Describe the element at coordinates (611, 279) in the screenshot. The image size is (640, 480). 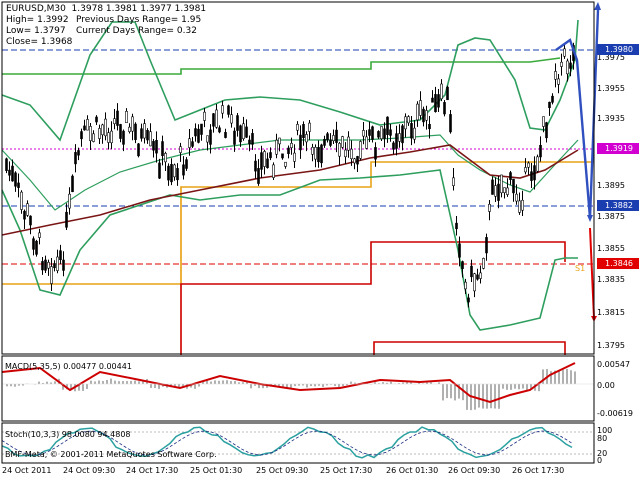
I see `price-axis-label: 1.3835` at that location.